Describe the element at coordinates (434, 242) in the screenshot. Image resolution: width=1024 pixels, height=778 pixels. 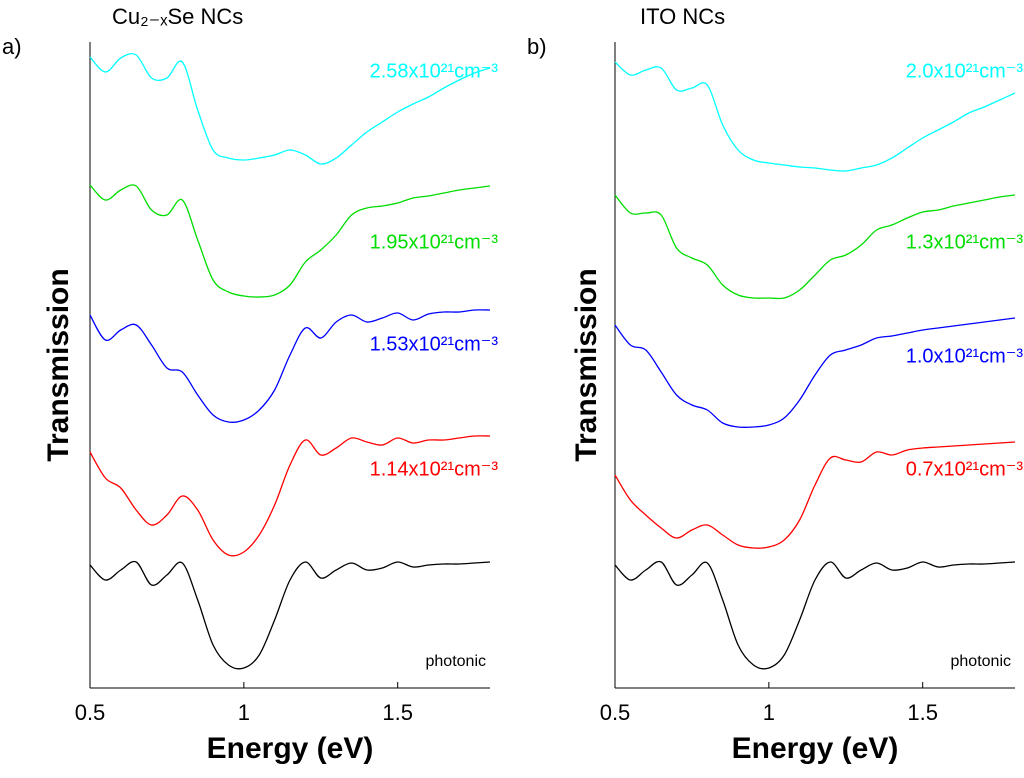
I see `series-label: 1.95x10²¹cm⁻³` at that location.